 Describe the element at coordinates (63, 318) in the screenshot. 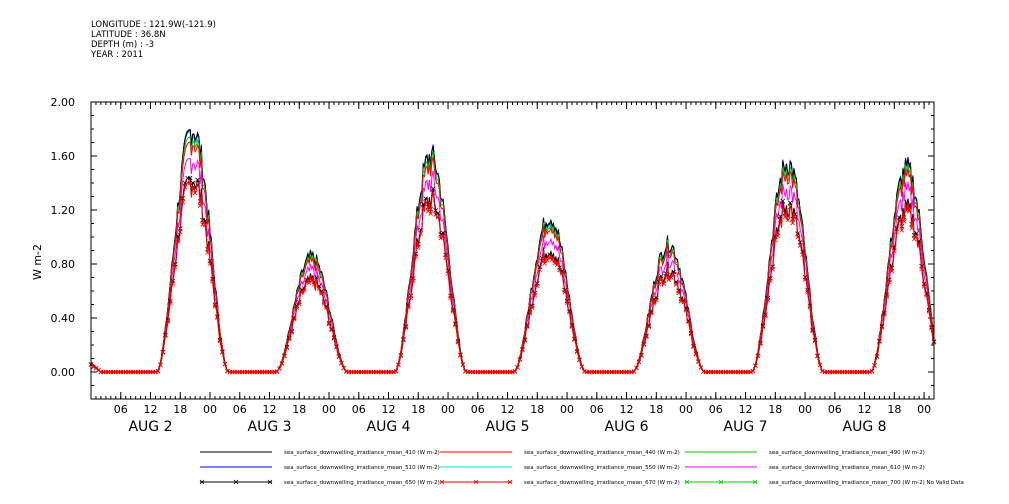

I see `y-tick-label: 0.40` at that location.